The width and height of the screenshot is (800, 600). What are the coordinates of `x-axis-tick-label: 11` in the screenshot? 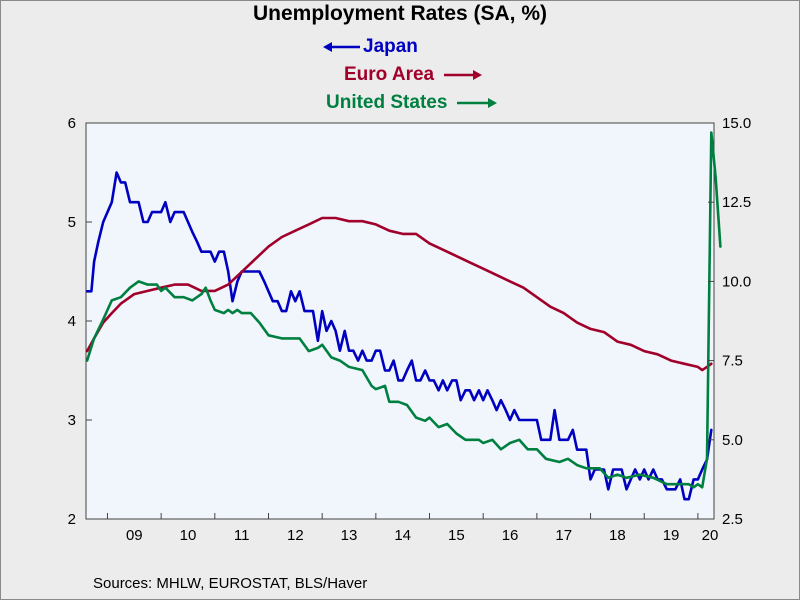 It's located at (242, 535).